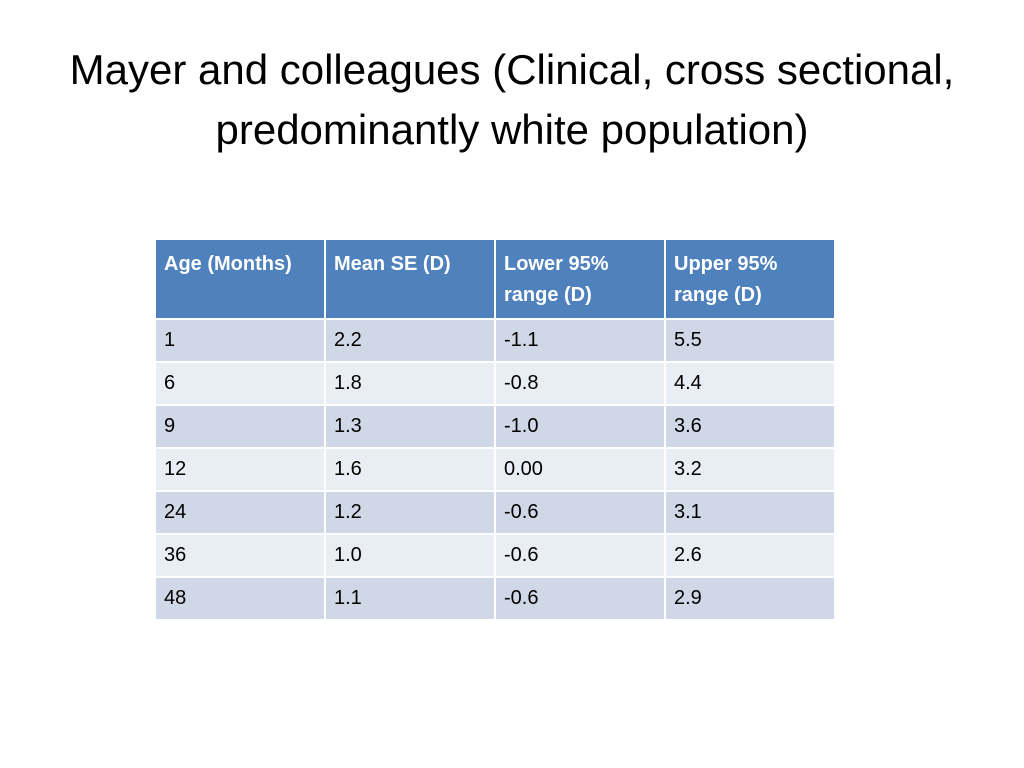 This screenshot has height=768, width=1024. I want to click on column-header-mean-se: Mean SE (D), so click(410, 279).